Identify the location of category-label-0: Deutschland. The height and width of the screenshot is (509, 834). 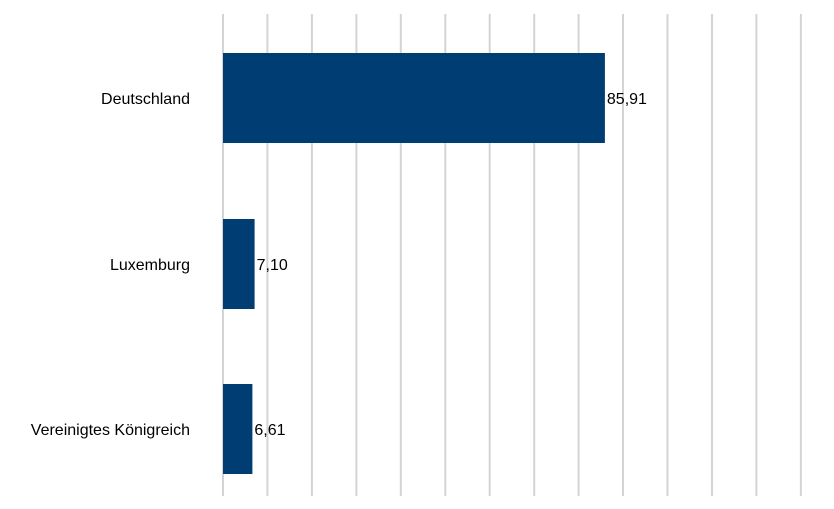
(145, 99).